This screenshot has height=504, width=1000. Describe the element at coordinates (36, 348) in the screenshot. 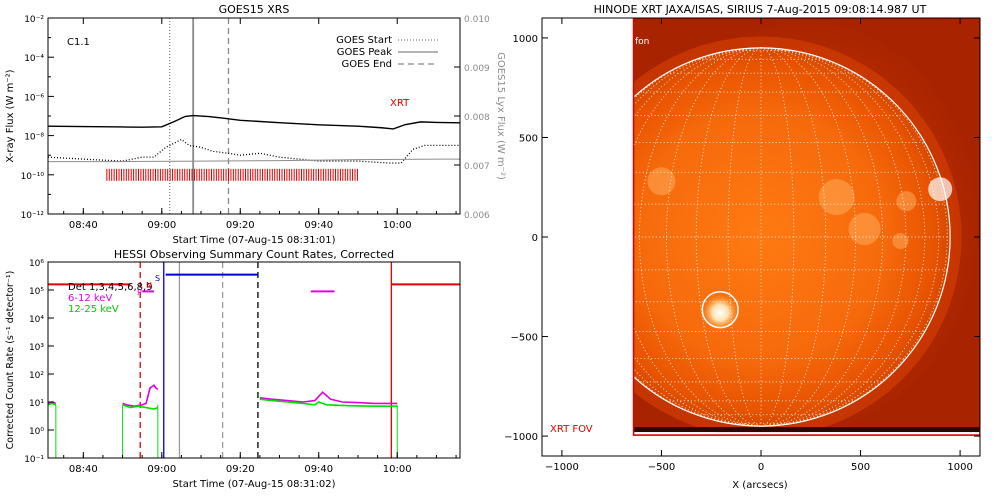

I see `hessi-ytick-label: 10³` at that location.